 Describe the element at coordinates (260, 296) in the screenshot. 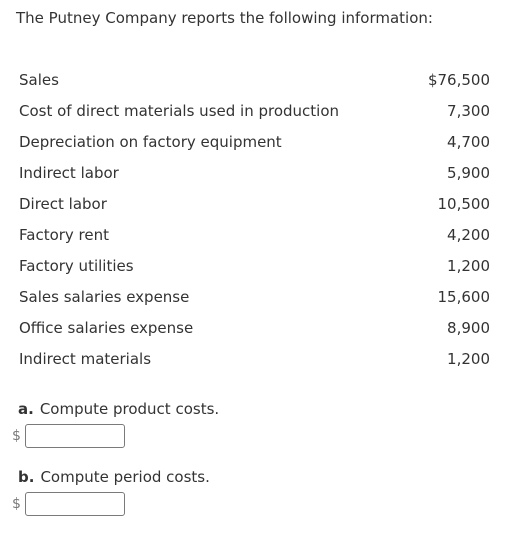

I see `table-row-sales-salaries: Sales salaries expense 15,600` at that location.